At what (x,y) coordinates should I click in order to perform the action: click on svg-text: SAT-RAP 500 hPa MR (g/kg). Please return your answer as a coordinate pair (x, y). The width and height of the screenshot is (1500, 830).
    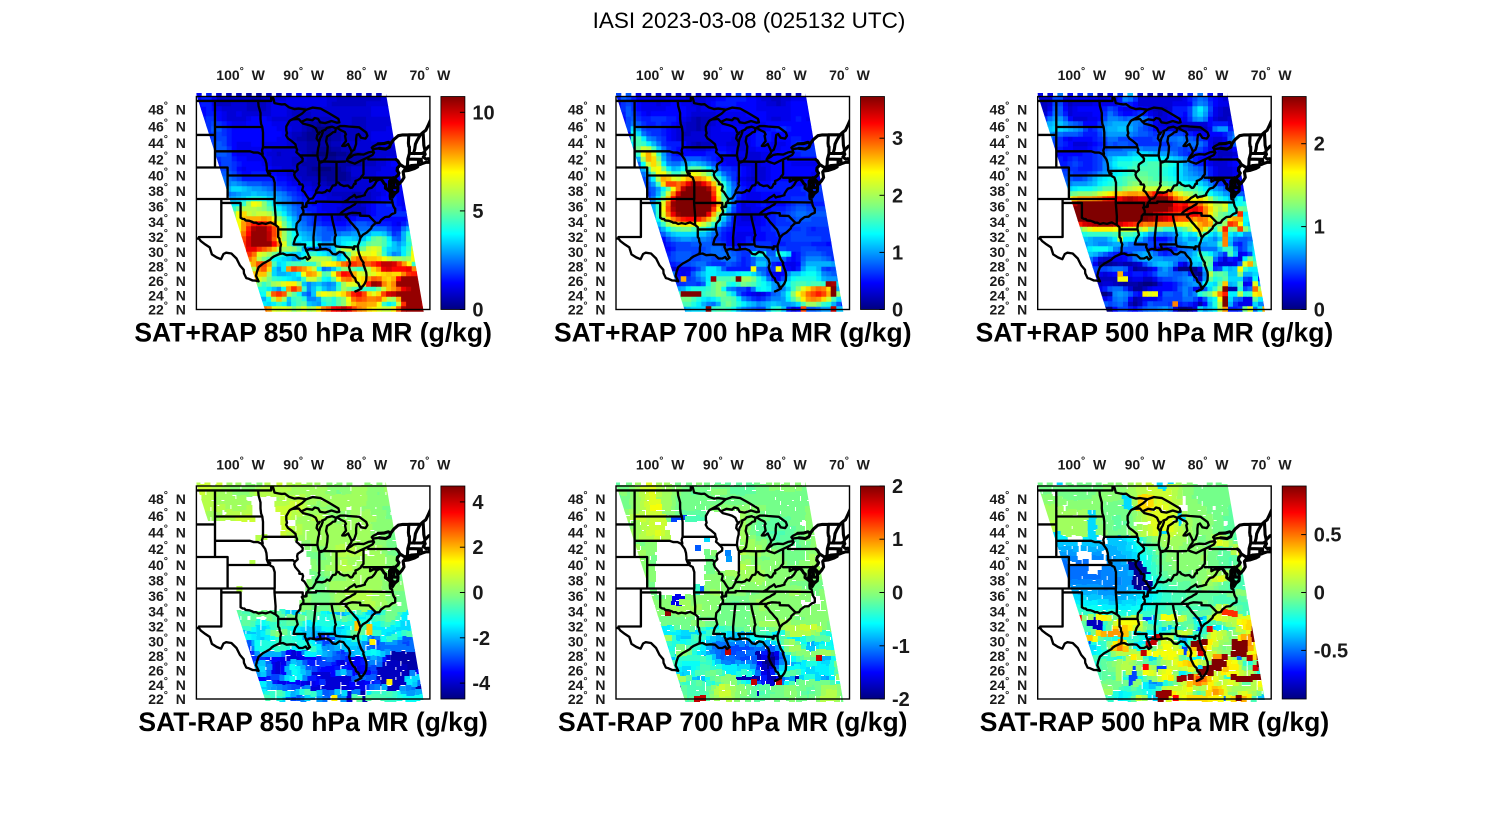
    Looking at the image, I should click on (1154, 722).